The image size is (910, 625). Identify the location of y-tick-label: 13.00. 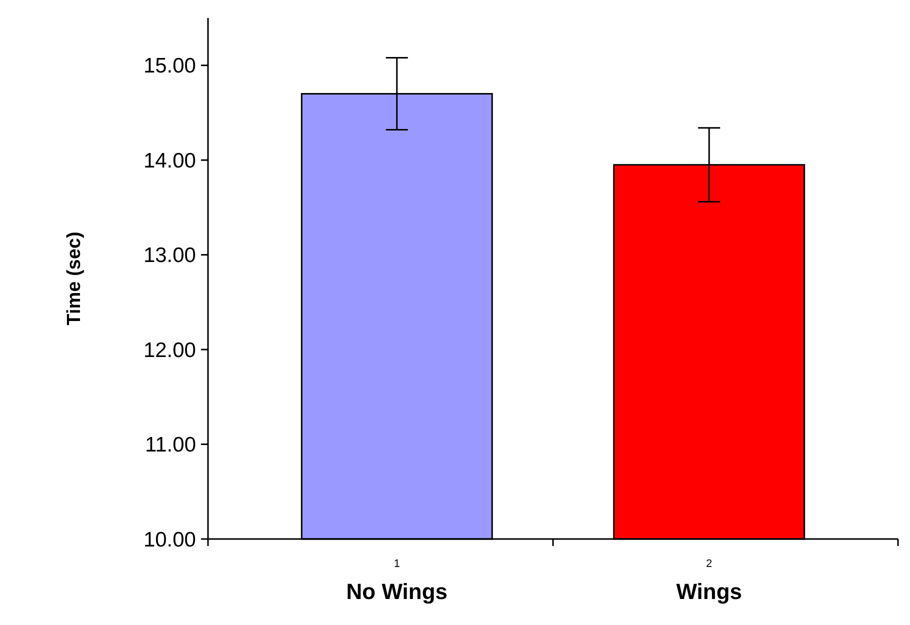
(169, 256).